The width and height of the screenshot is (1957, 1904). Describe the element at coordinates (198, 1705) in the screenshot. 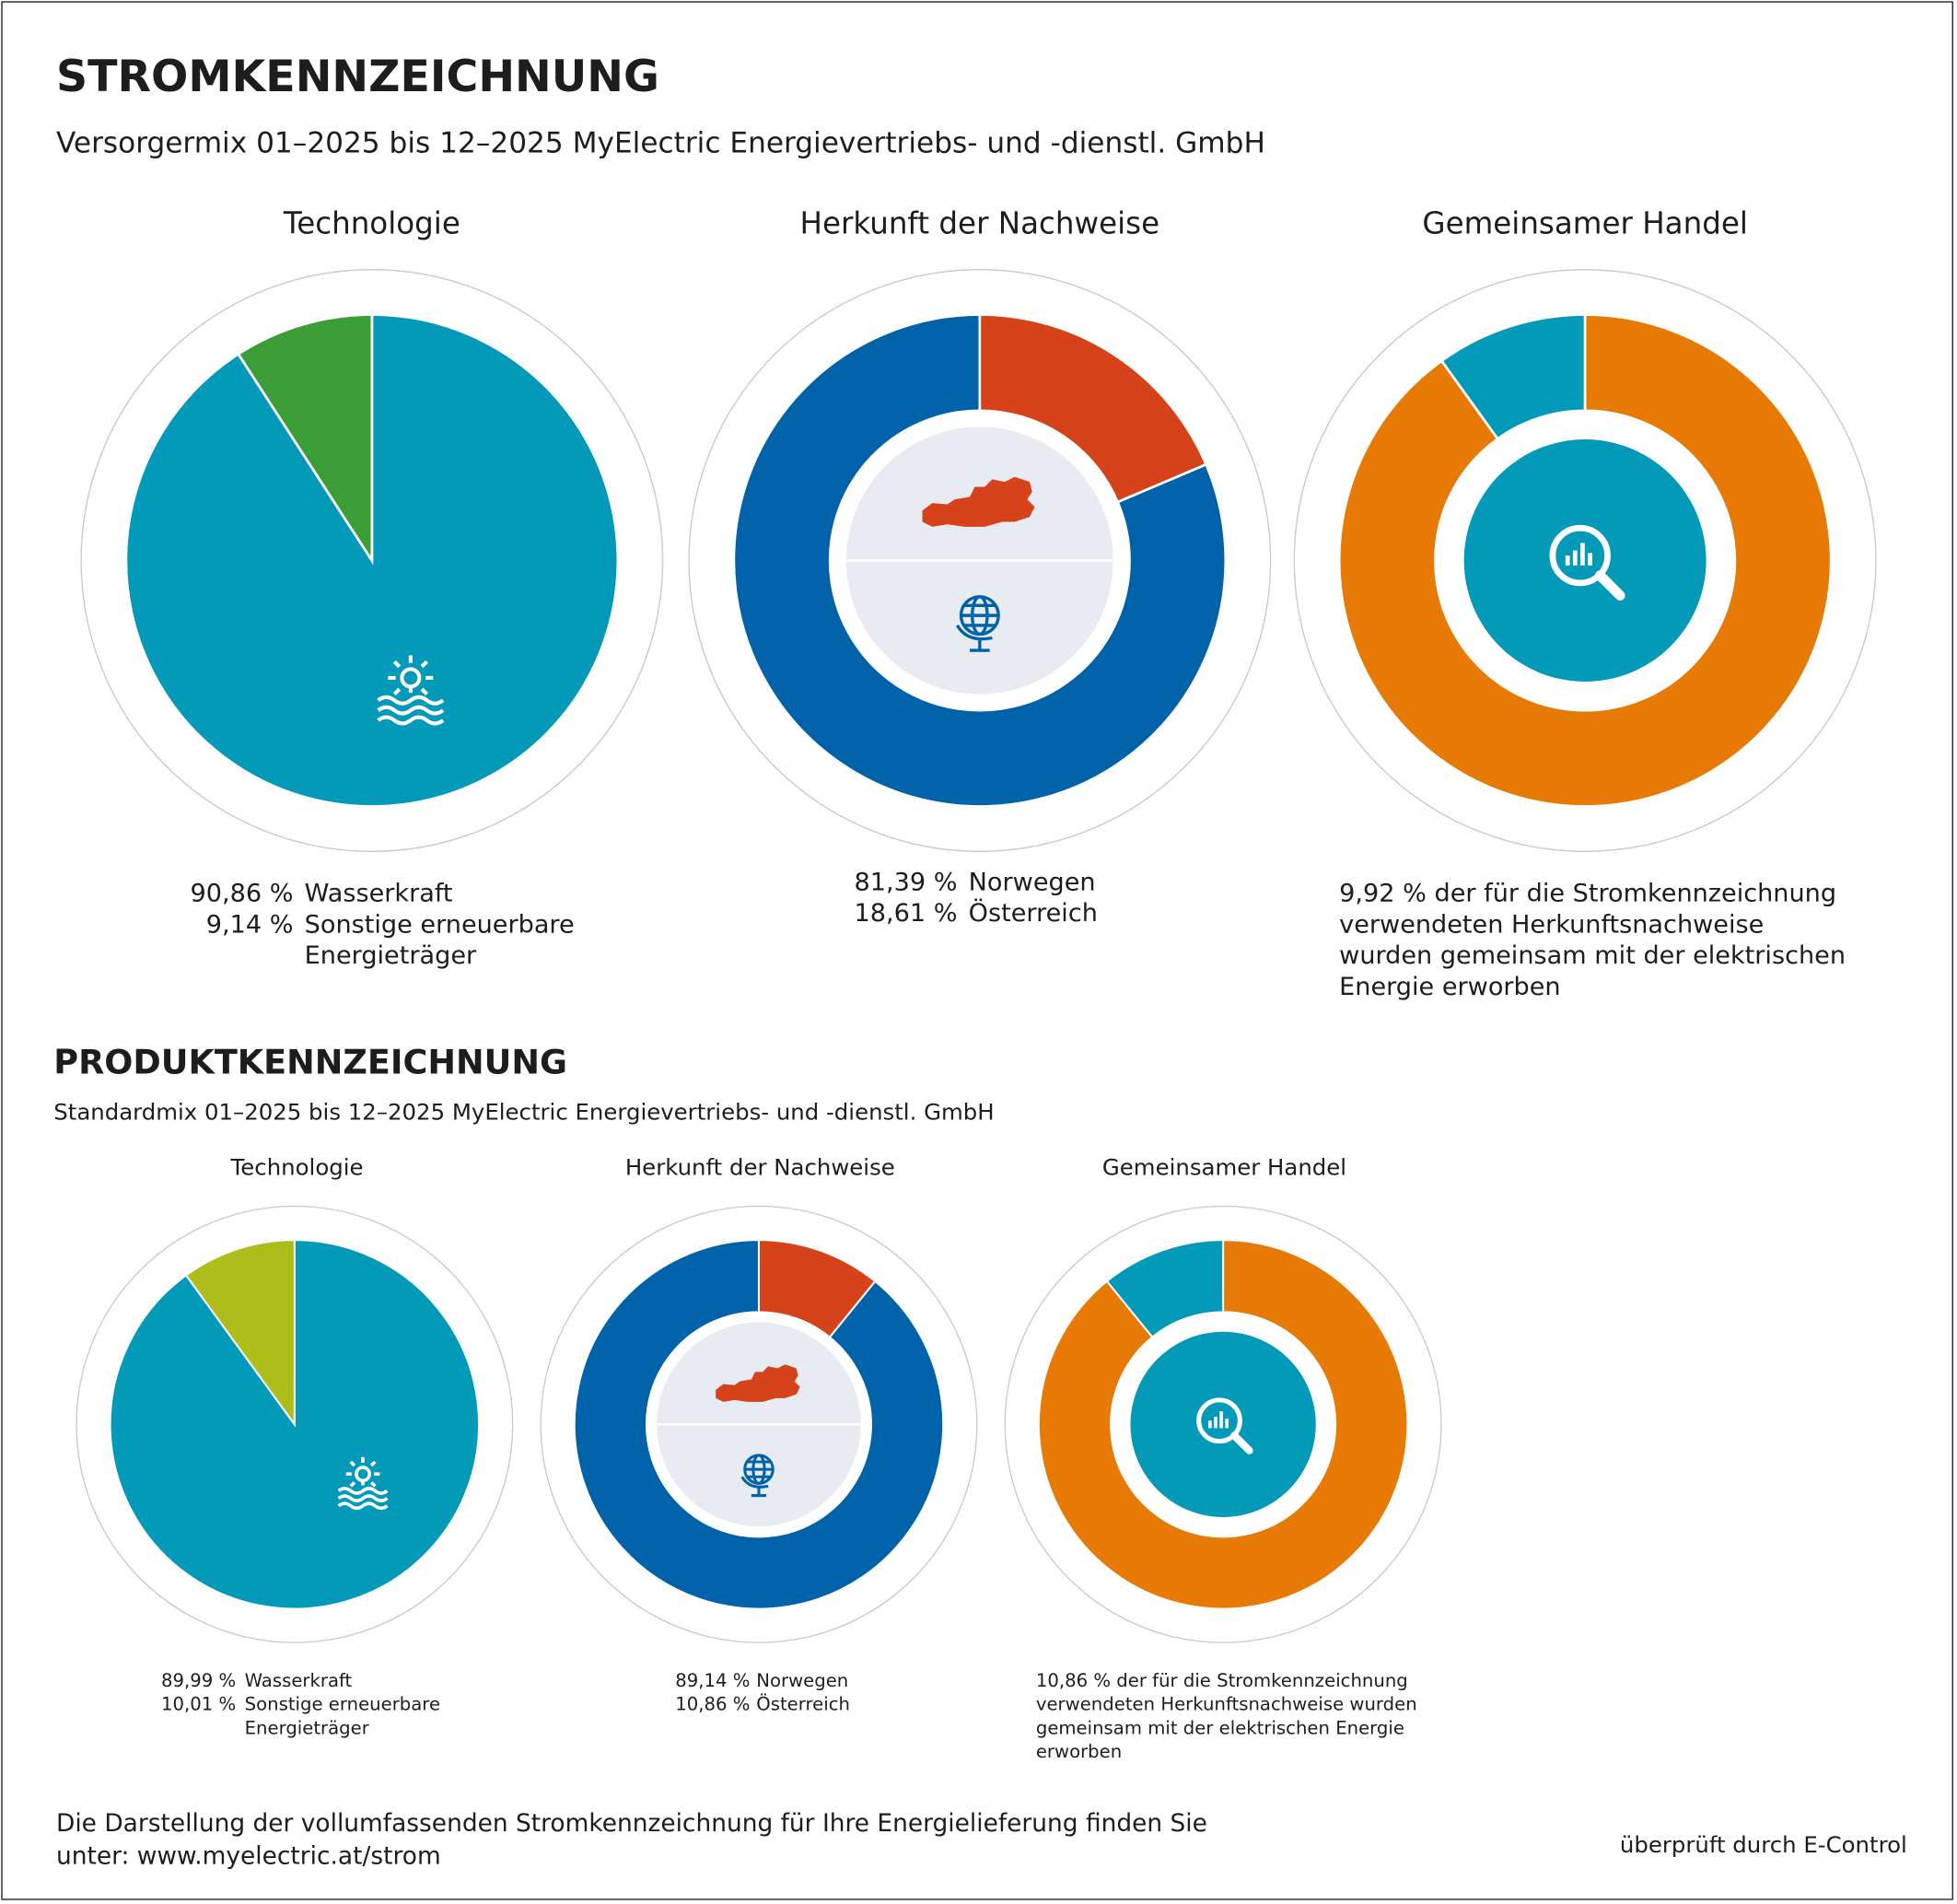

I see `value-label: 10,01 %` at that location.